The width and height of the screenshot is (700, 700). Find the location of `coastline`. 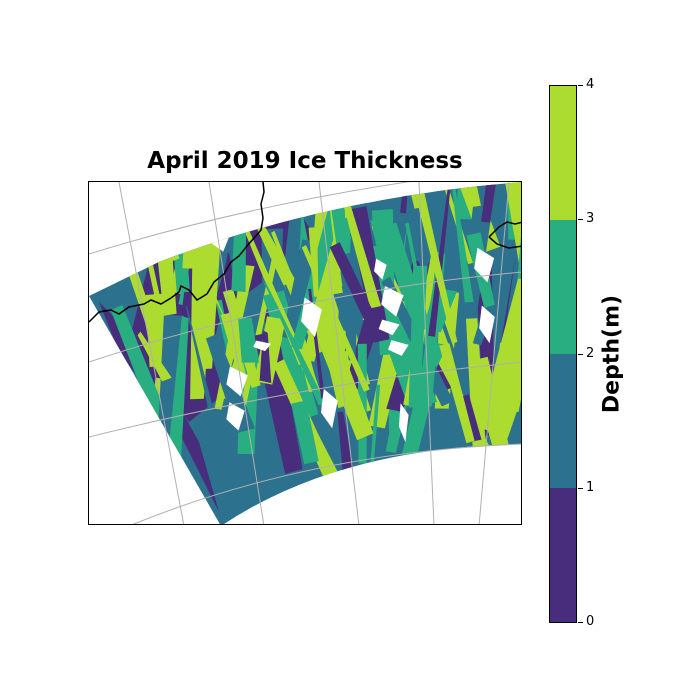

coastline is located at coordinates (305, 252).